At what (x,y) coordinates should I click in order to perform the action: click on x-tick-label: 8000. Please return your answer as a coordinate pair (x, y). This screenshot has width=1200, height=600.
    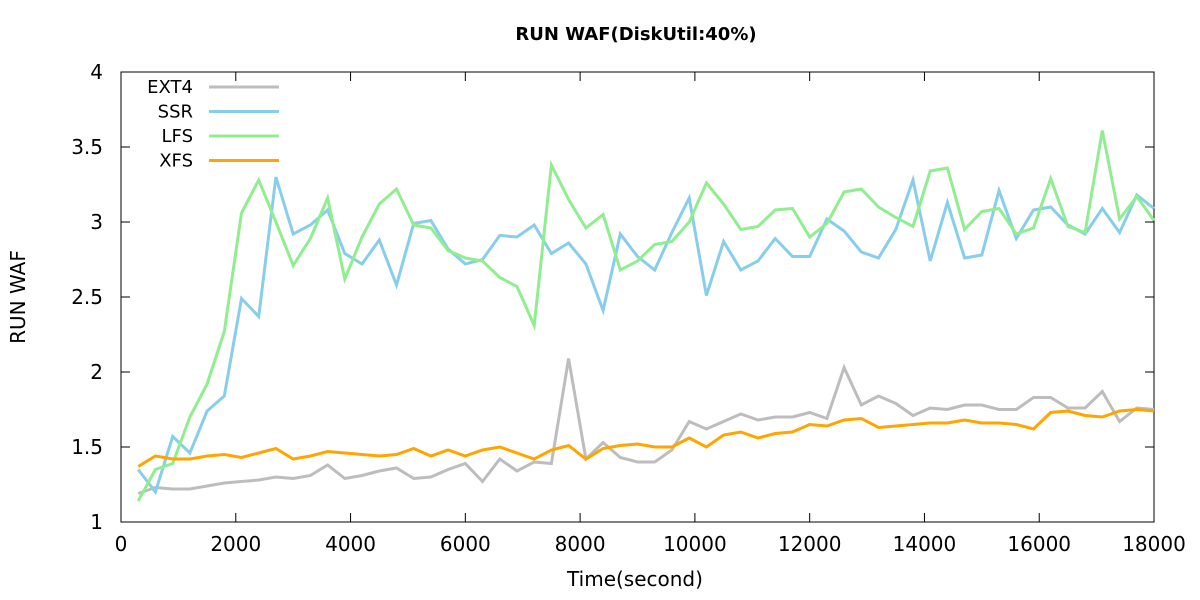
    Looking at the image, I should click on (580, 544).